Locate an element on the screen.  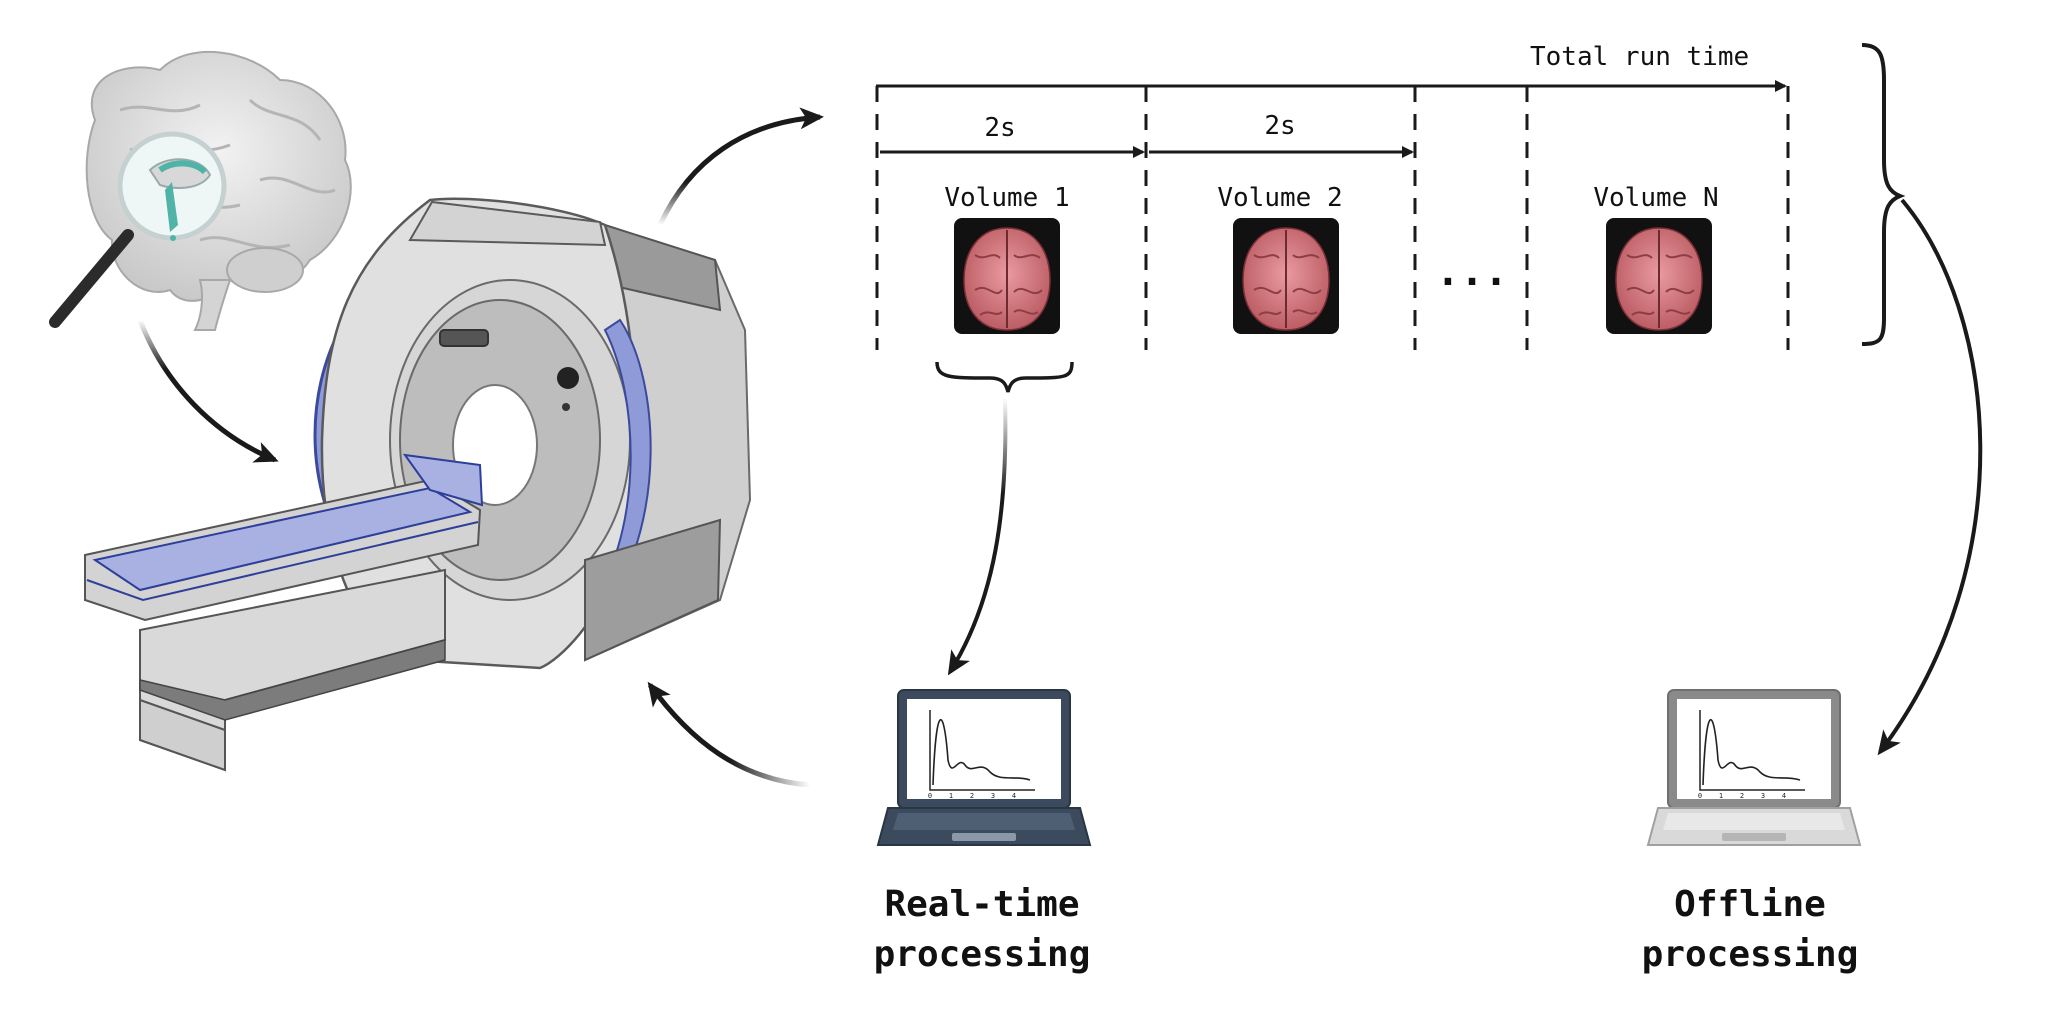
magnifier-icon is located at coordinates (138, 229).